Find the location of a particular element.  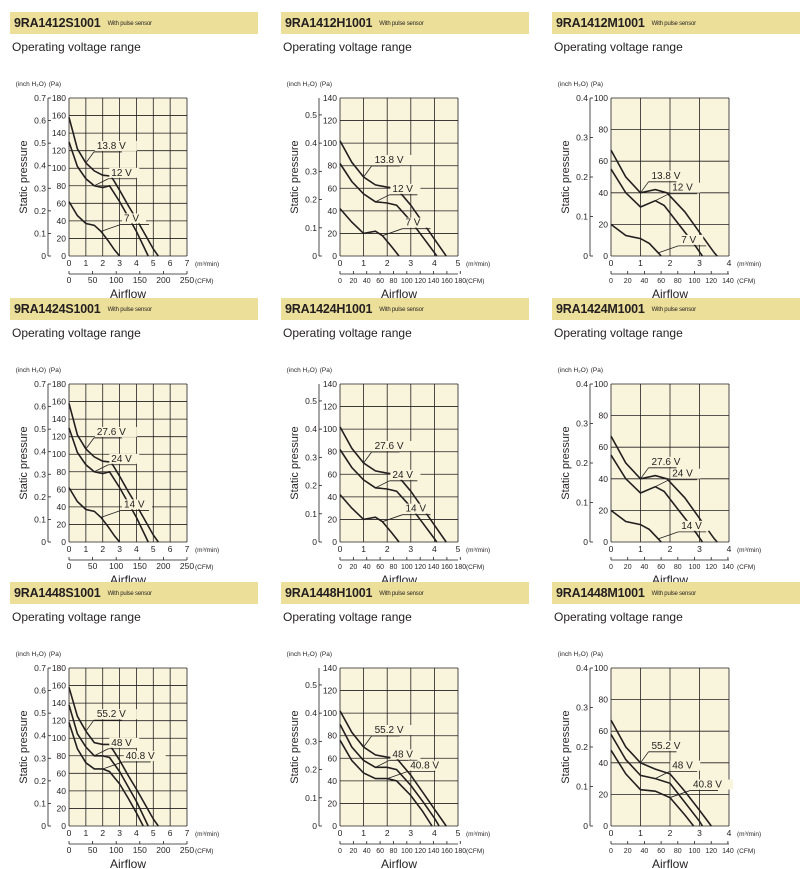

x-tick-label-m3: 2 is located at coordinates (670, 833).